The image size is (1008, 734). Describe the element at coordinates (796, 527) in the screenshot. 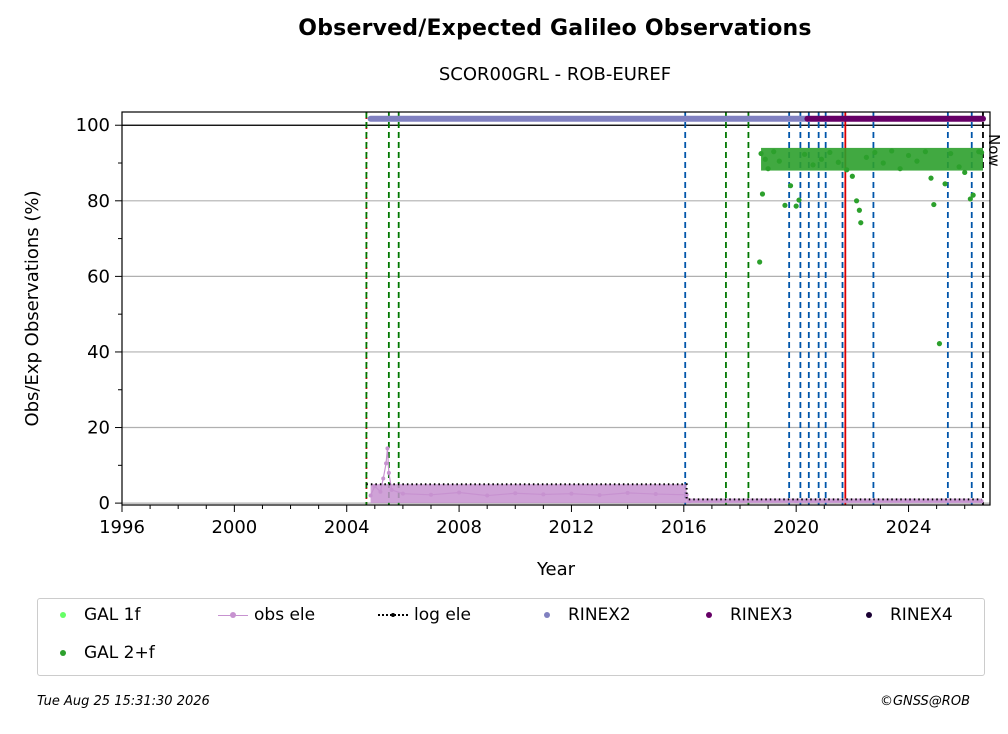

I see `x-tick-label: 2020` at that location.